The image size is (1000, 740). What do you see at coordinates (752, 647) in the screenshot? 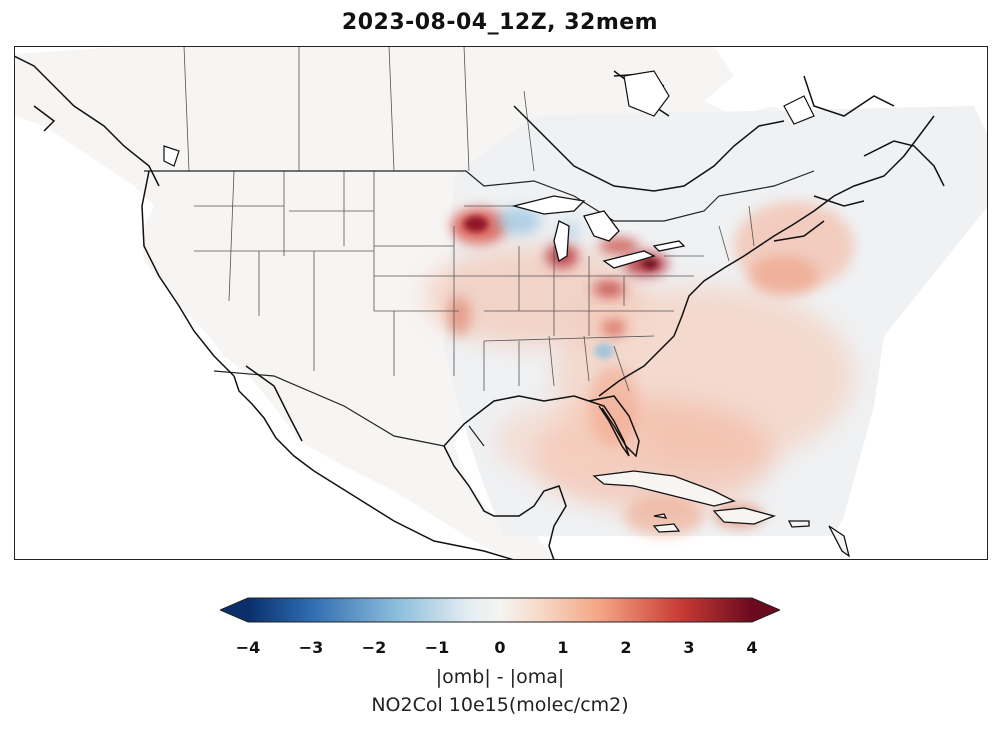
I see `colorbar-tick: 4` at bounding box center [752, 647].